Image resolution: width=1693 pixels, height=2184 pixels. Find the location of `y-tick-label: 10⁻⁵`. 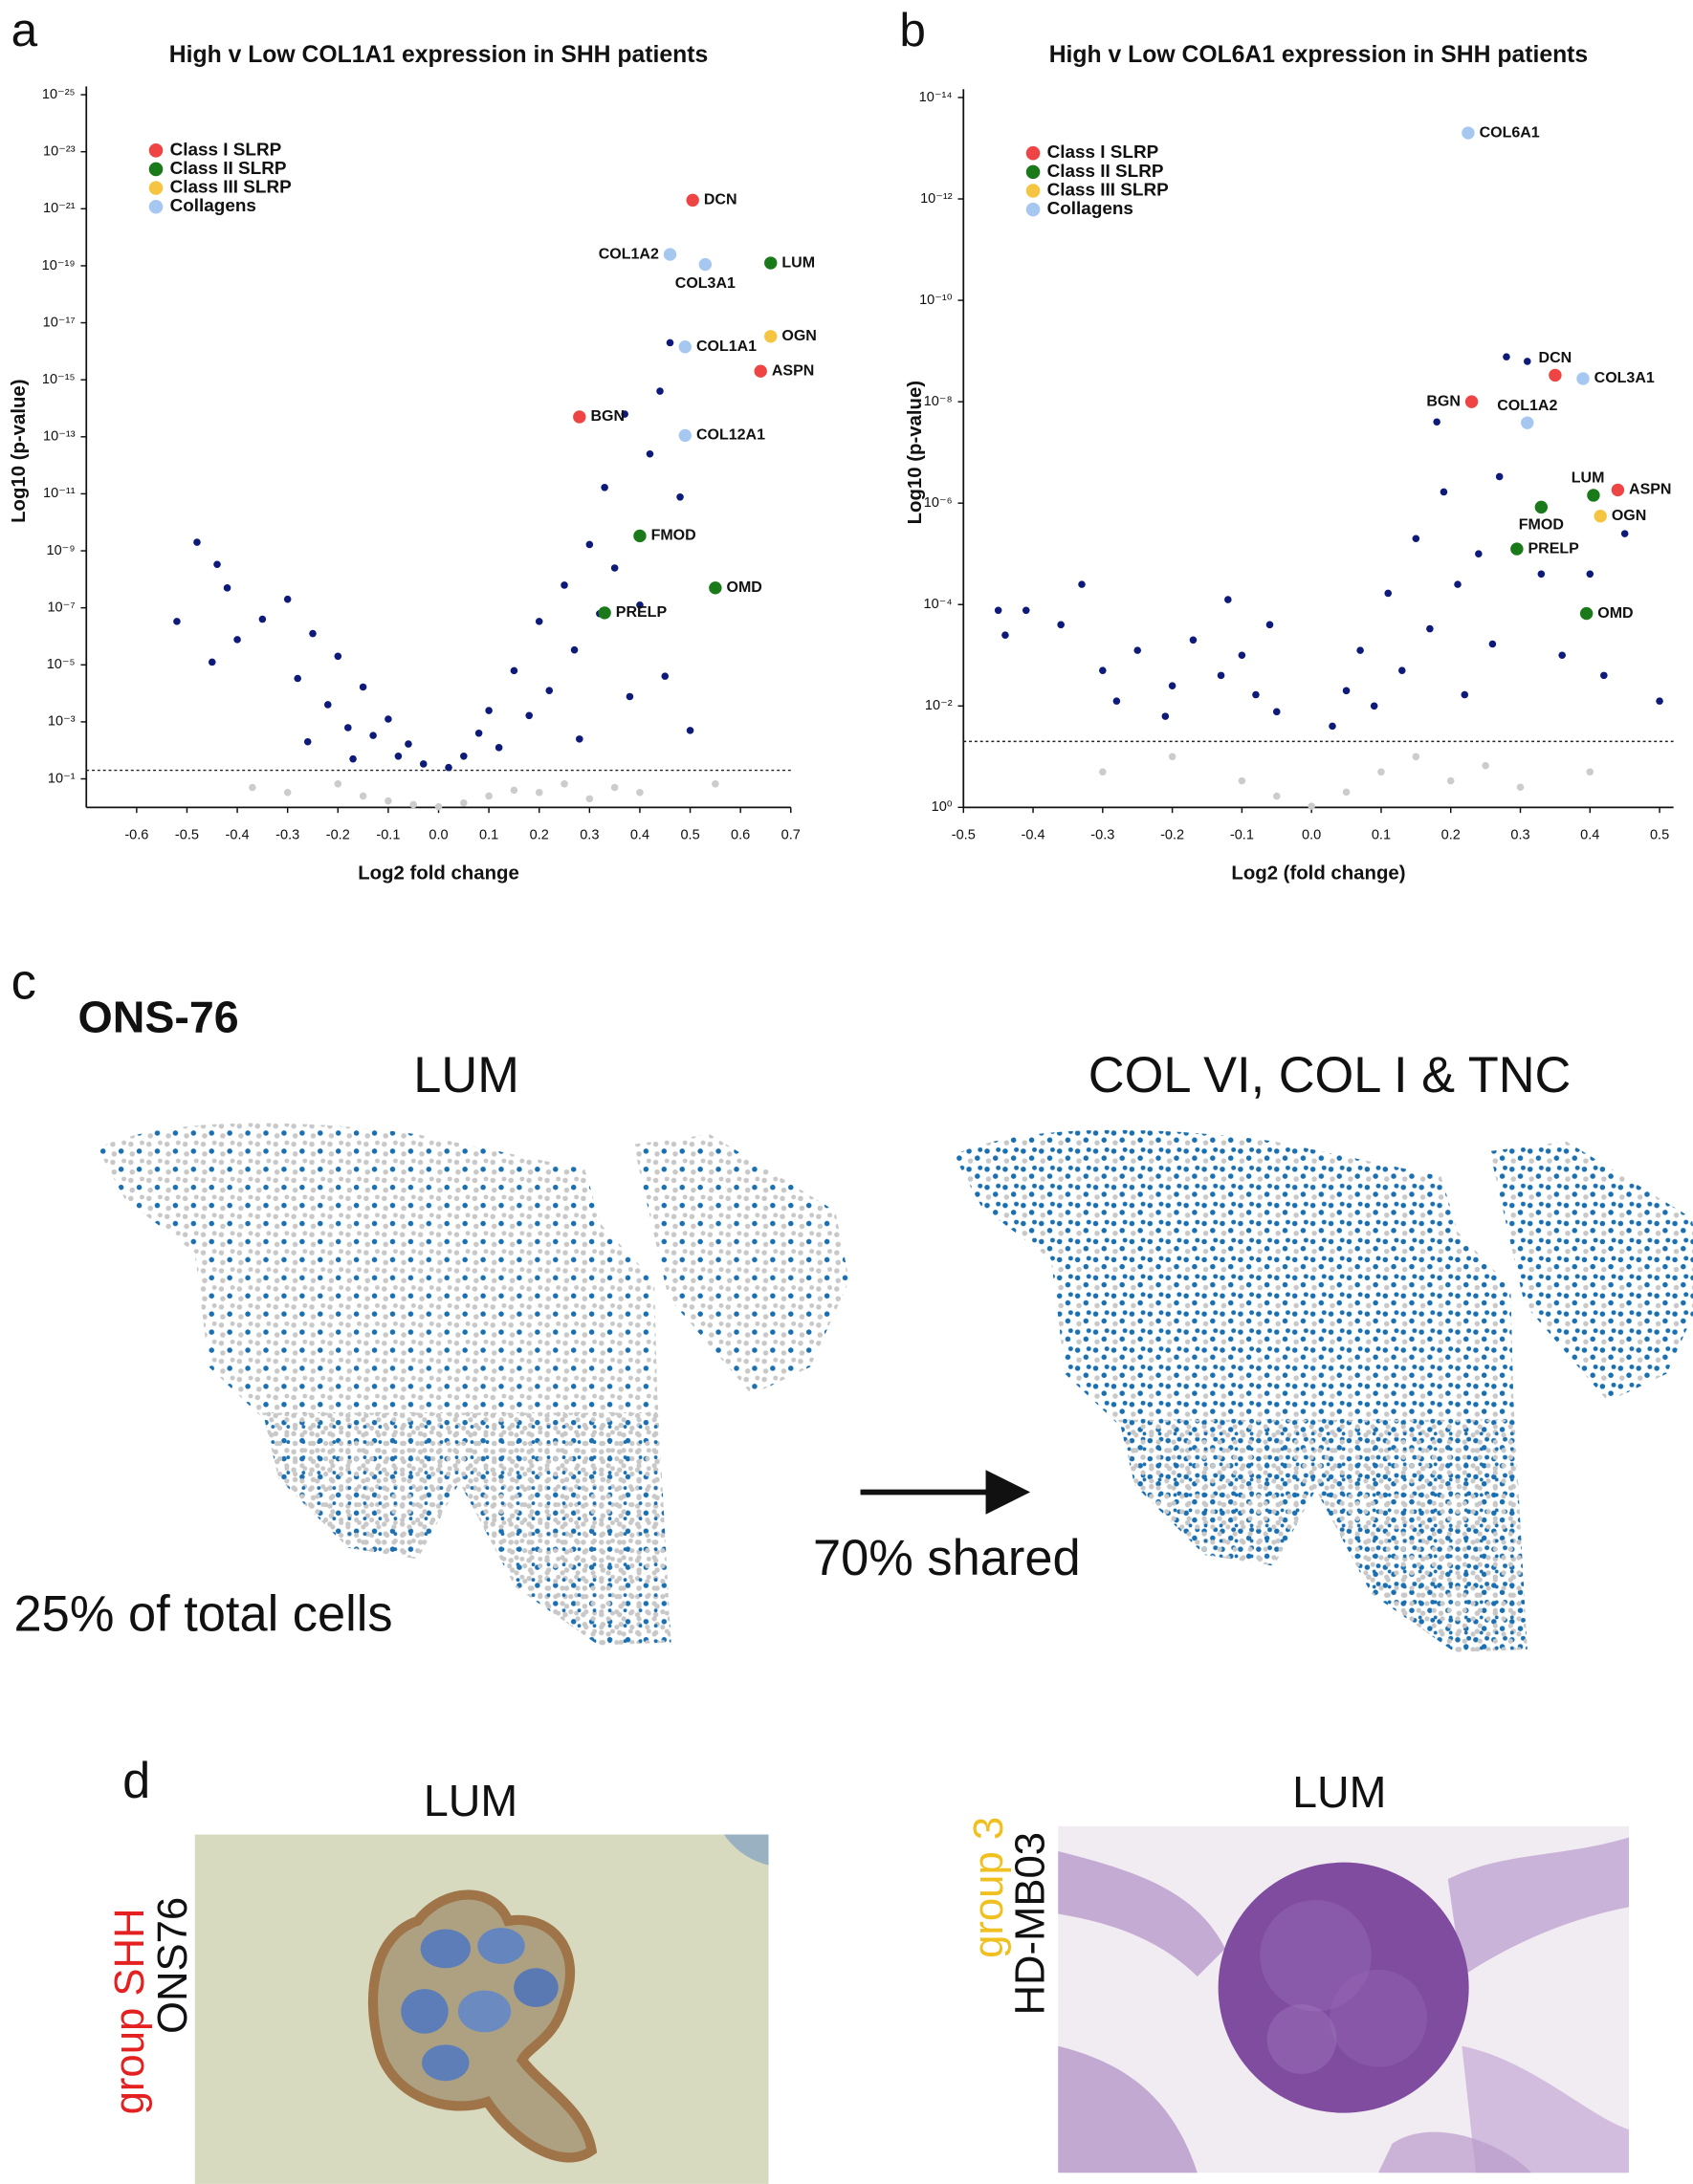

y-tick-label: 10⁻⁵ is located at coordinates (61, 664).